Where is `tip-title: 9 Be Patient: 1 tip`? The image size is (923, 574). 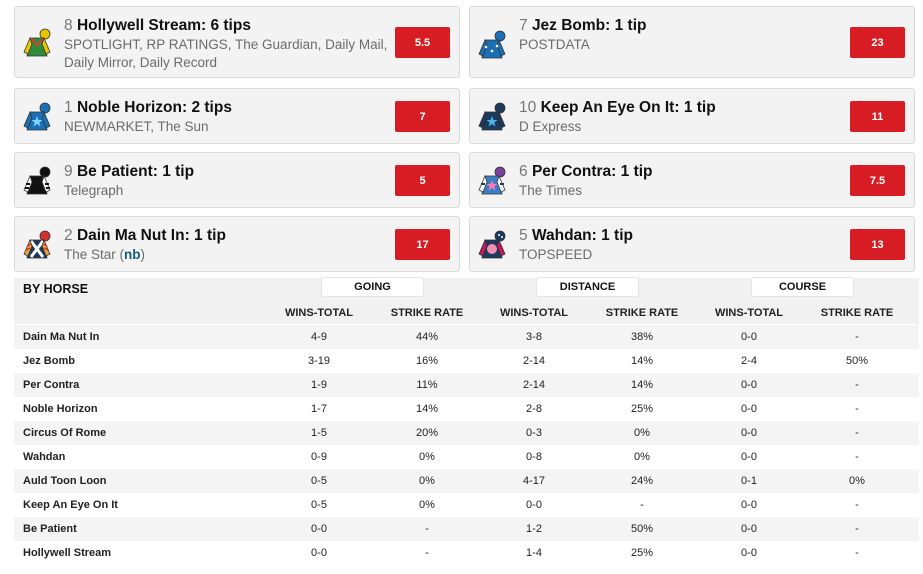 tip-title: 9 Be Patient: 1 tip is located at coordinates (129, 171).